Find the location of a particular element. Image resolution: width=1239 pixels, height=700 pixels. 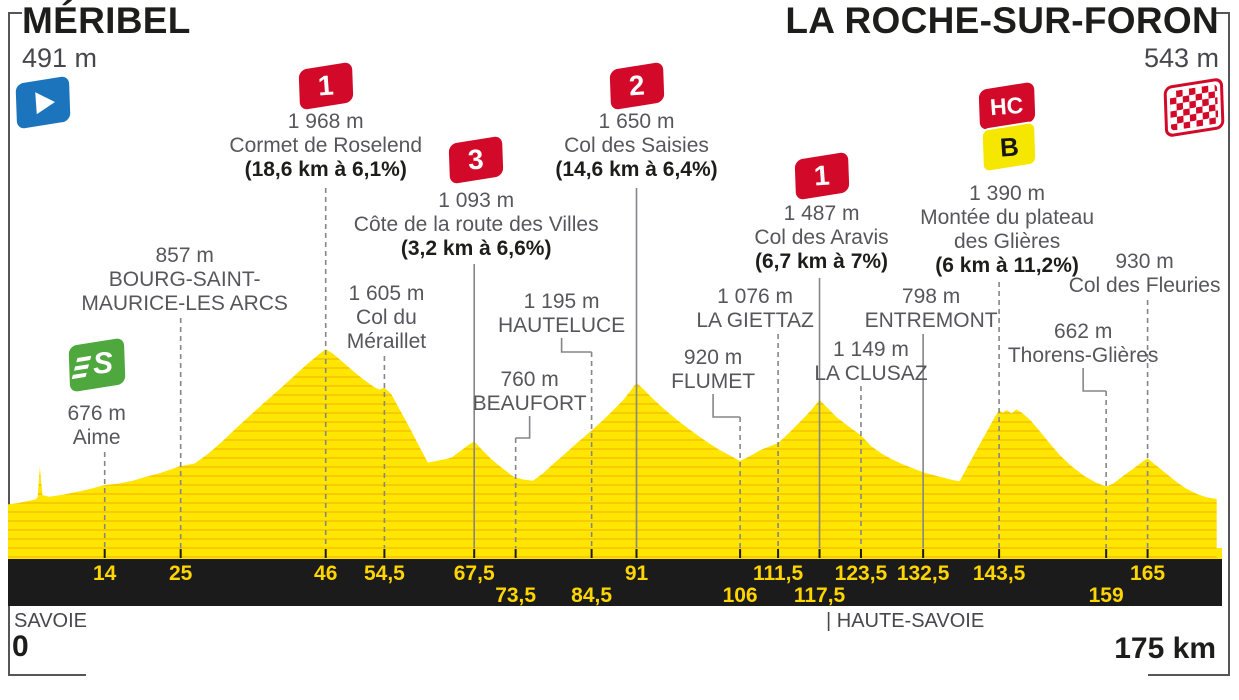

marker-text: Montée du plateau is located at coordinates (1007, 217).